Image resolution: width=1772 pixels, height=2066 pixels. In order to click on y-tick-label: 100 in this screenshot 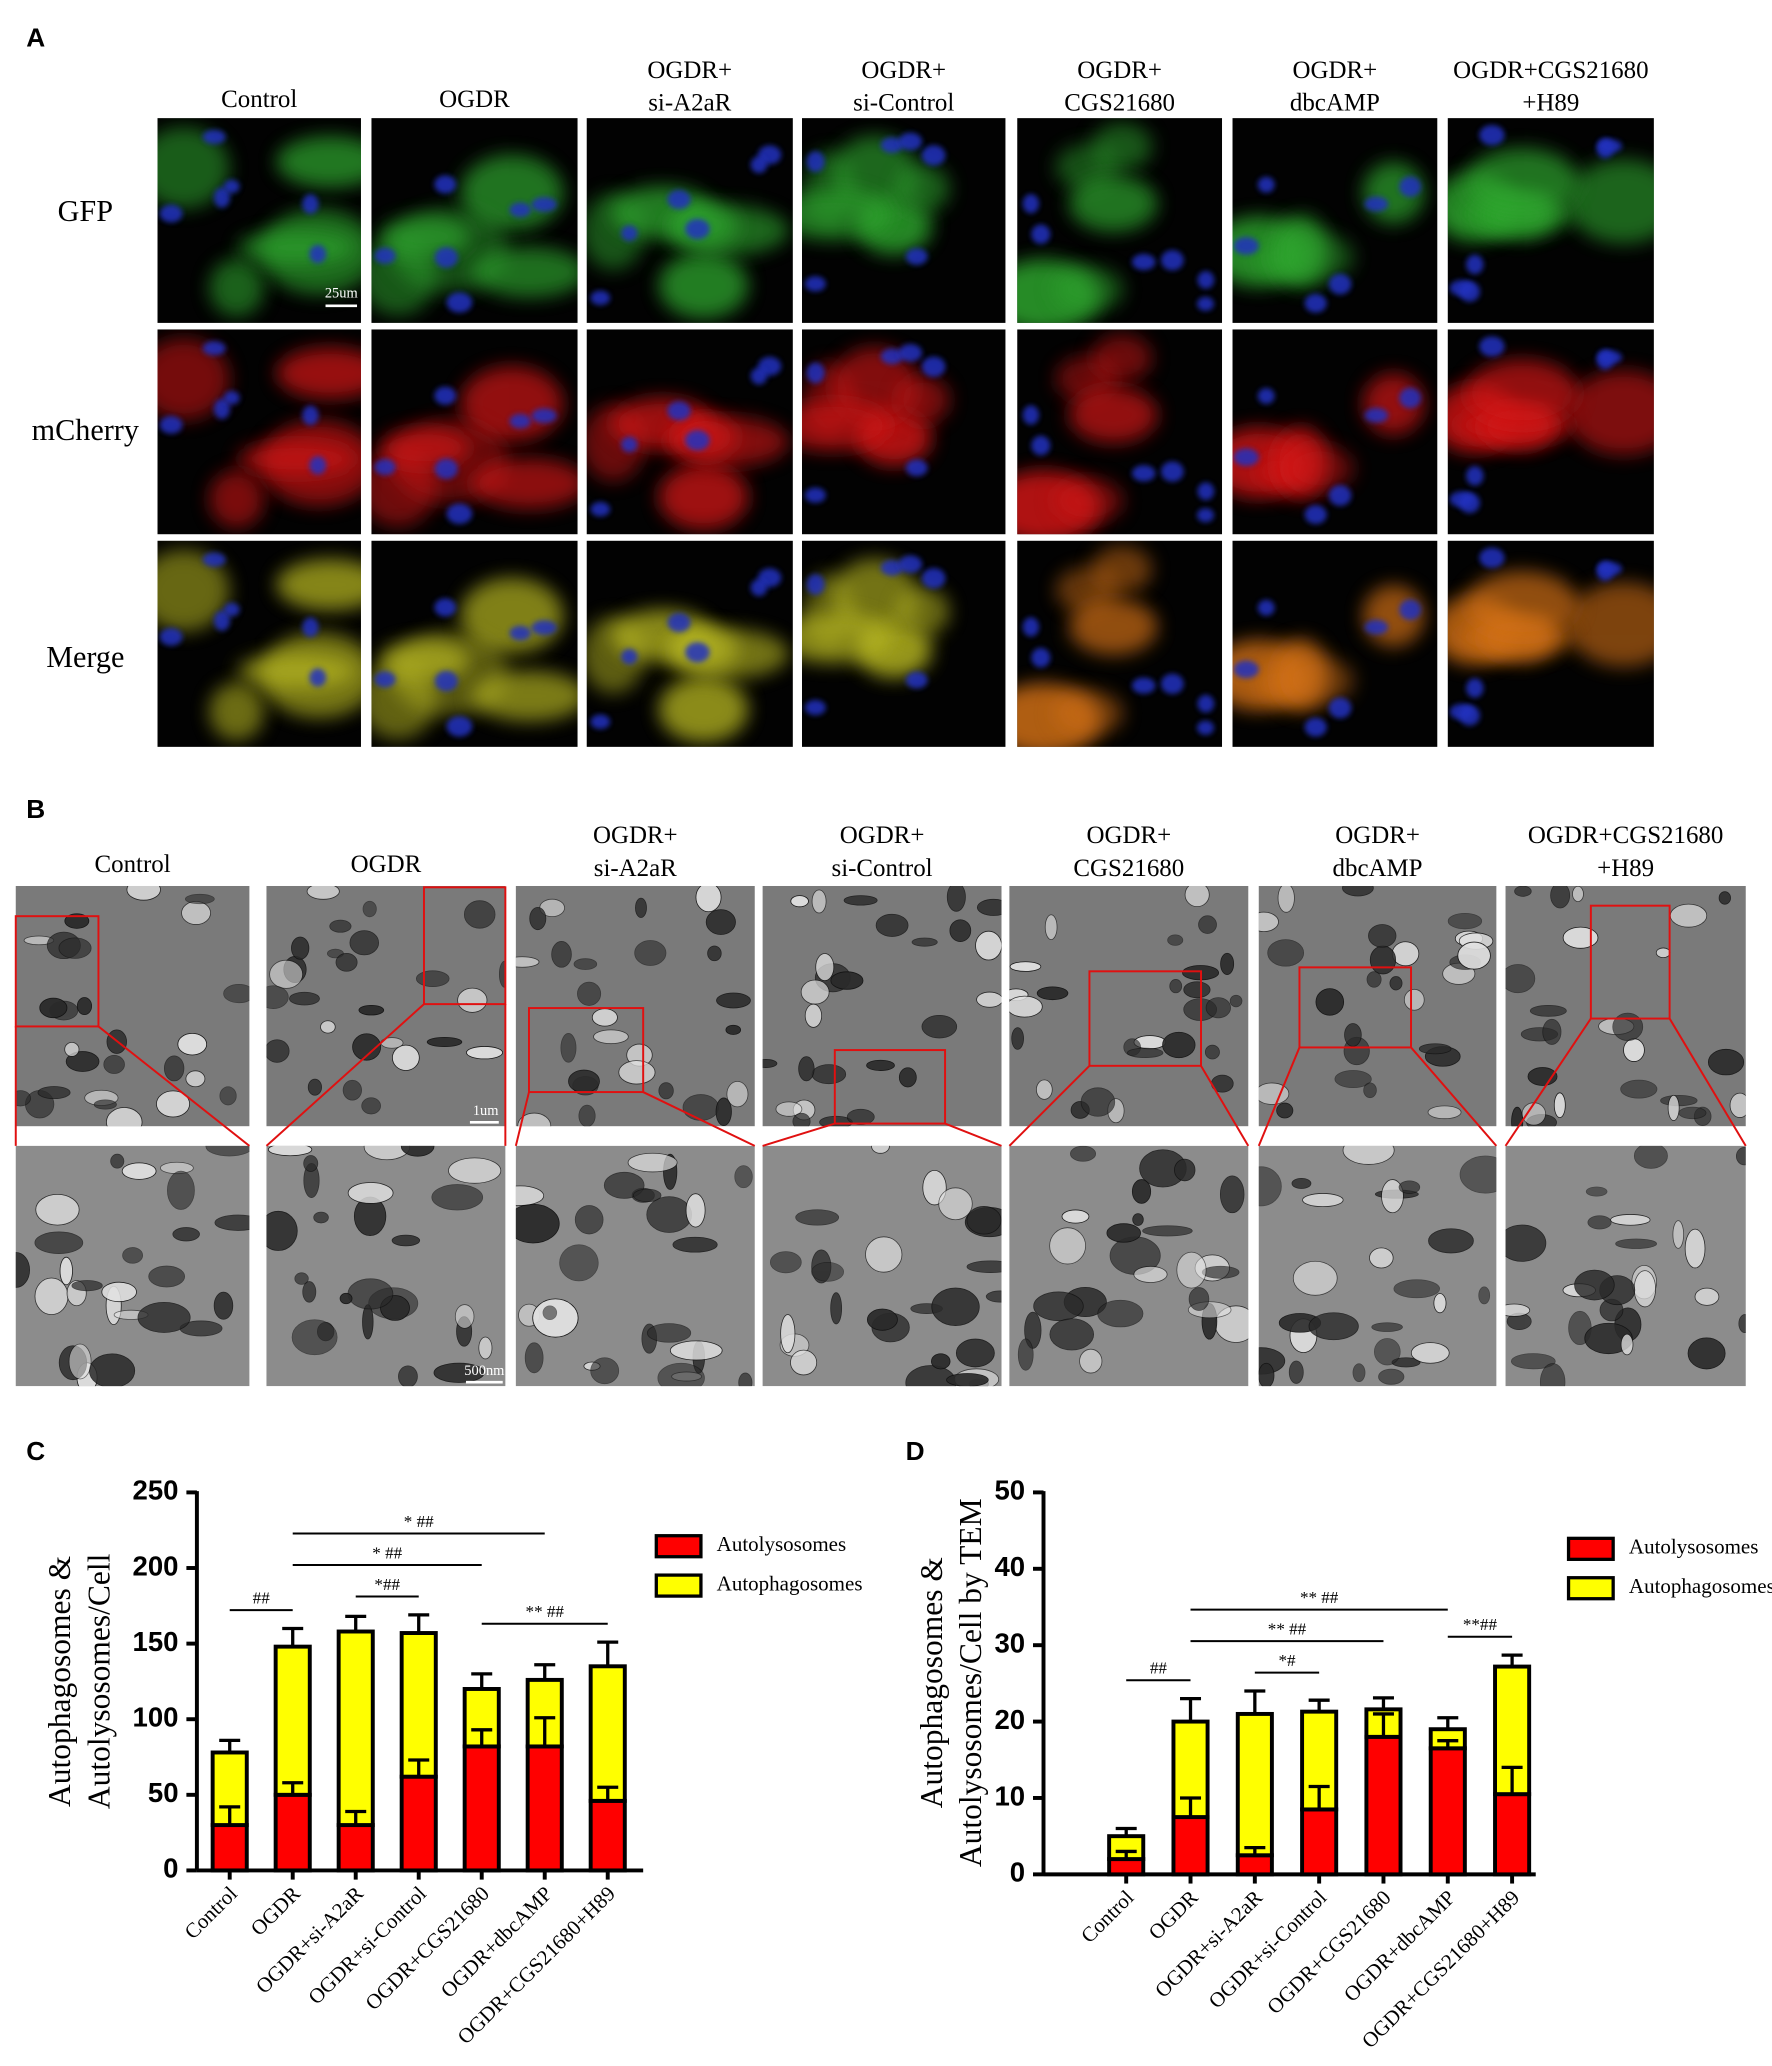, I will do `click(156, 1716)`.